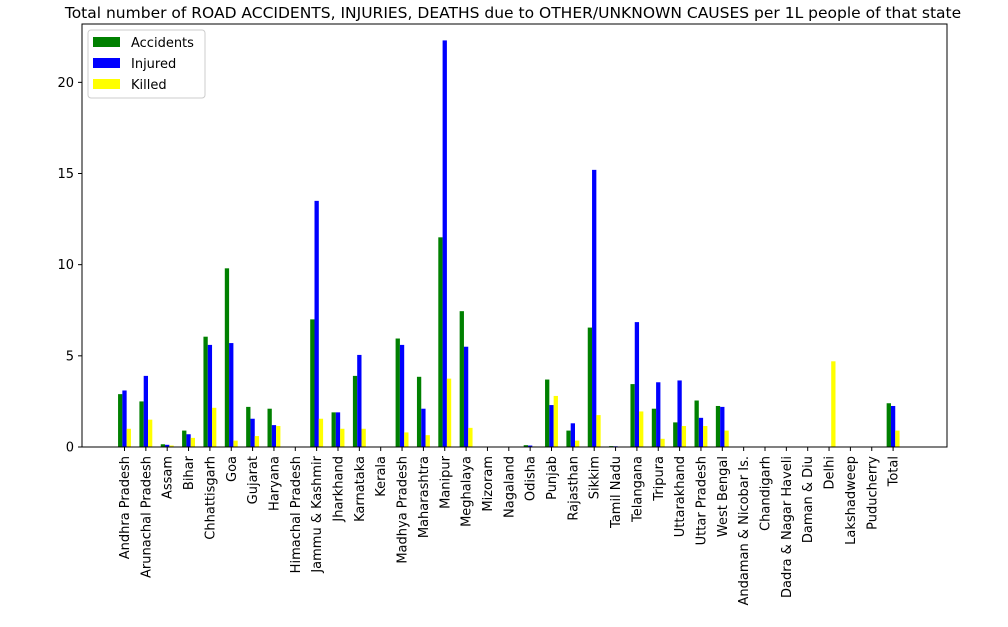 Image resolution: width=1008 pixels, height=627 pixels. What do you see at coordinates (232, 469) in the screenshot?
I see `x-tick-label-5: Goa` at bounding box center [232, 469].